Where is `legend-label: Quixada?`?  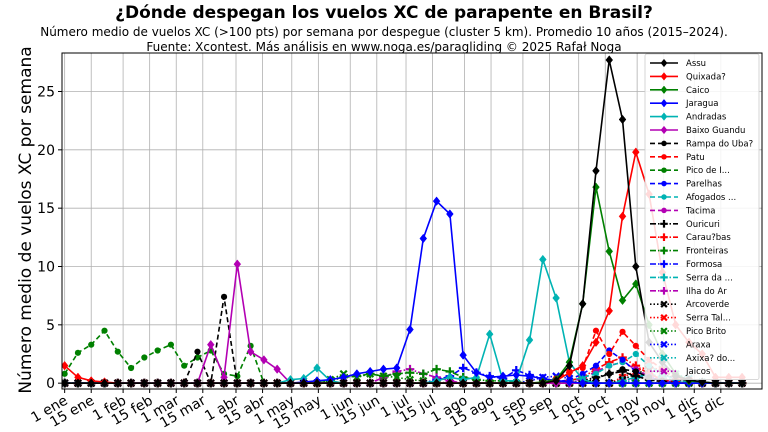 legend-label: Quixada? is located at coordinates (706, 77).